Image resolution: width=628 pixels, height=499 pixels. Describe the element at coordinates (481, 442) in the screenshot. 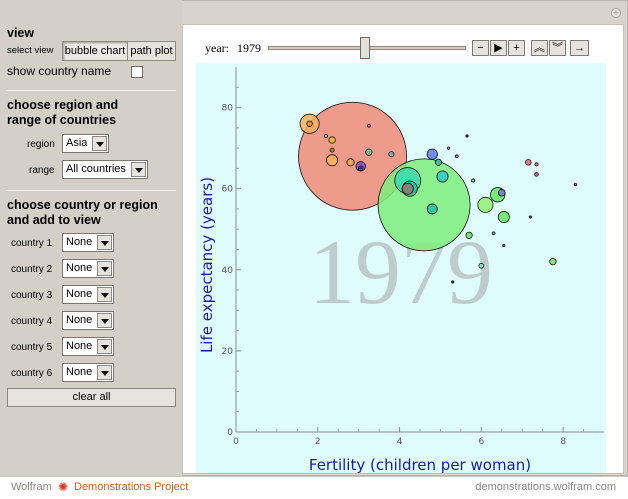

I see `x-tick-label: 6` at that location.